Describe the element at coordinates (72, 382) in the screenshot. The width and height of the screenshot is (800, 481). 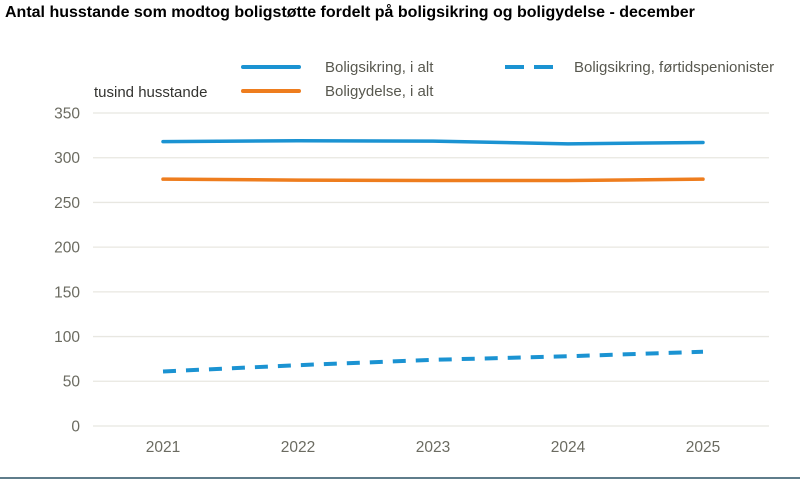
I see `y-tick-label: 50` at that location.